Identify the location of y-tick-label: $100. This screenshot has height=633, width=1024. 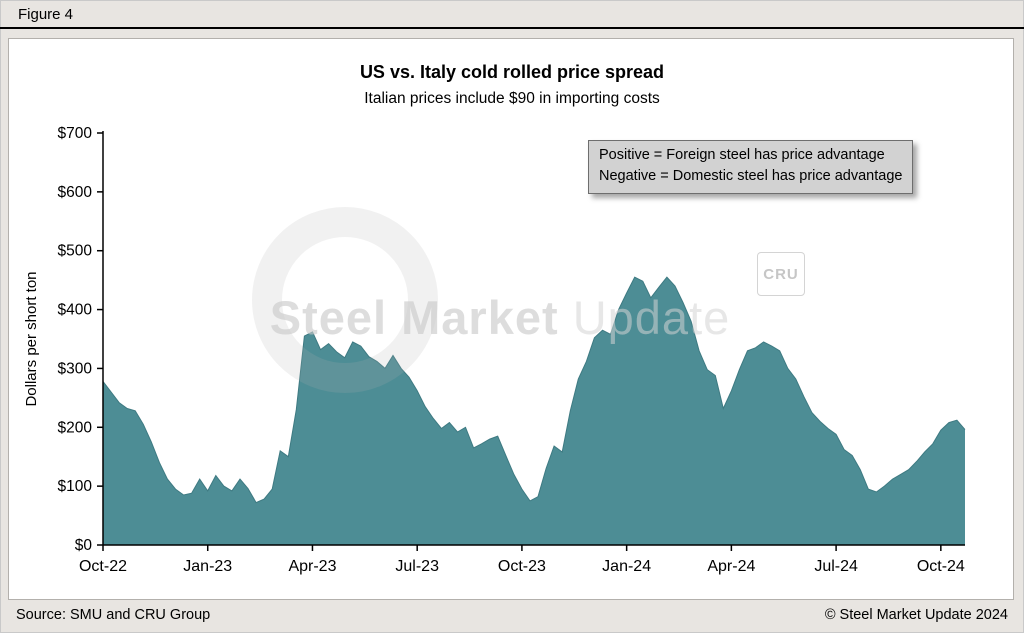
(75, 486).